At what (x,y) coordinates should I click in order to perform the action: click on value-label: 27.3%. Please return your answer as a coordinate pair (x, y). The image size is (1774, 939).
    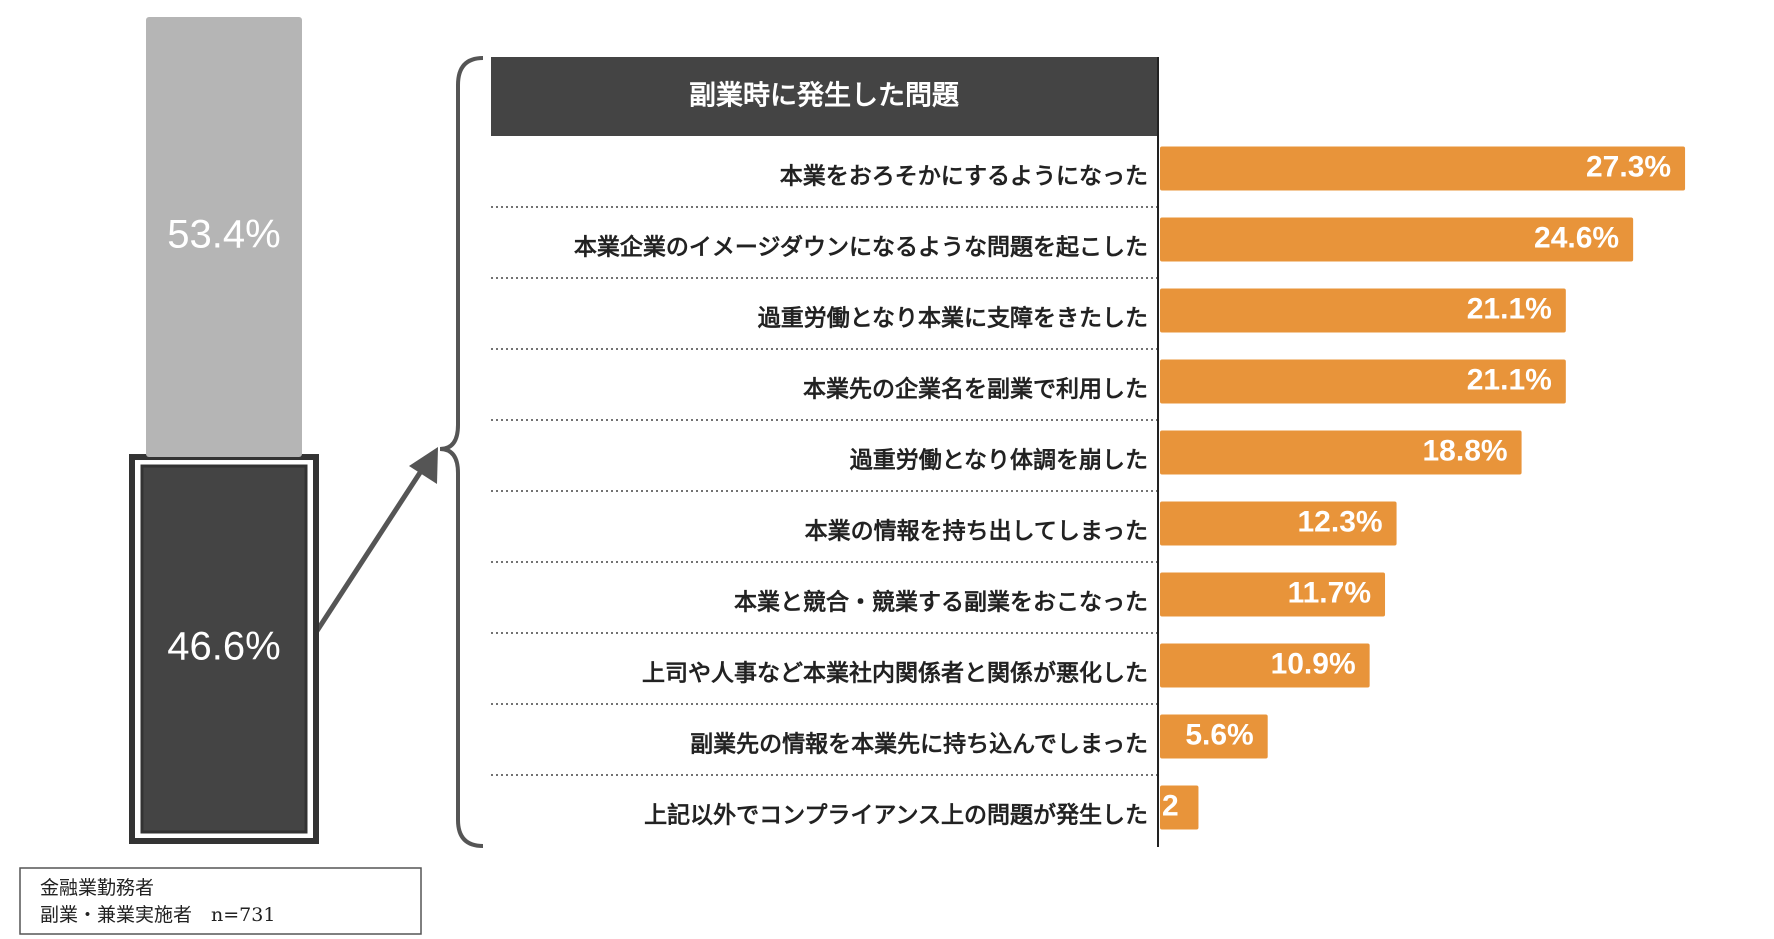
    Looking at the image, I should click on (1628, 166).